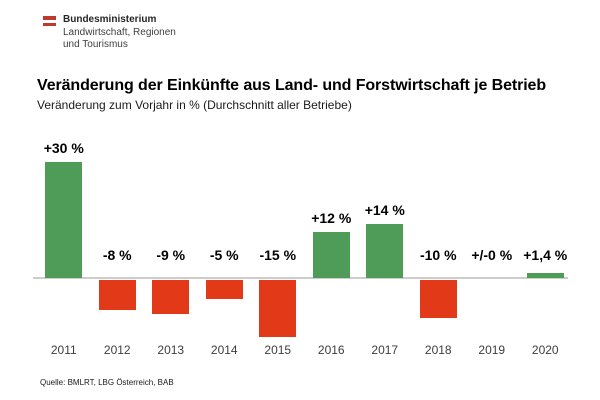 The image size is (600, 400). I want to click on x-axis-label-2018: 2018, so click(438, 350).